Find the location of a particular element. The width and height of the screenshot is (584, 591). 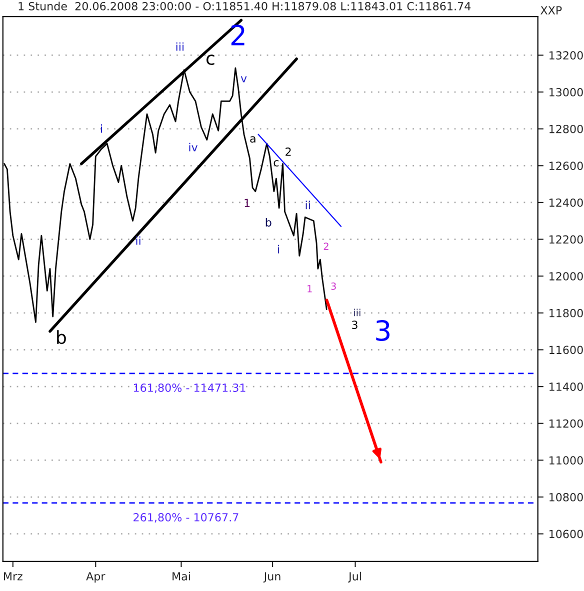

annotation: v is located at coordinates (243, 79).